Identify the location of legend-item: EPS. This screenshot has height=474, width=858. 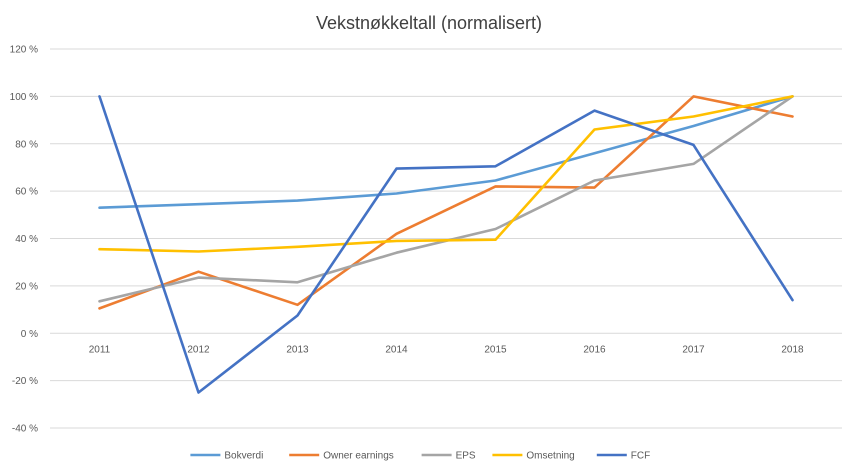
(448, 456).